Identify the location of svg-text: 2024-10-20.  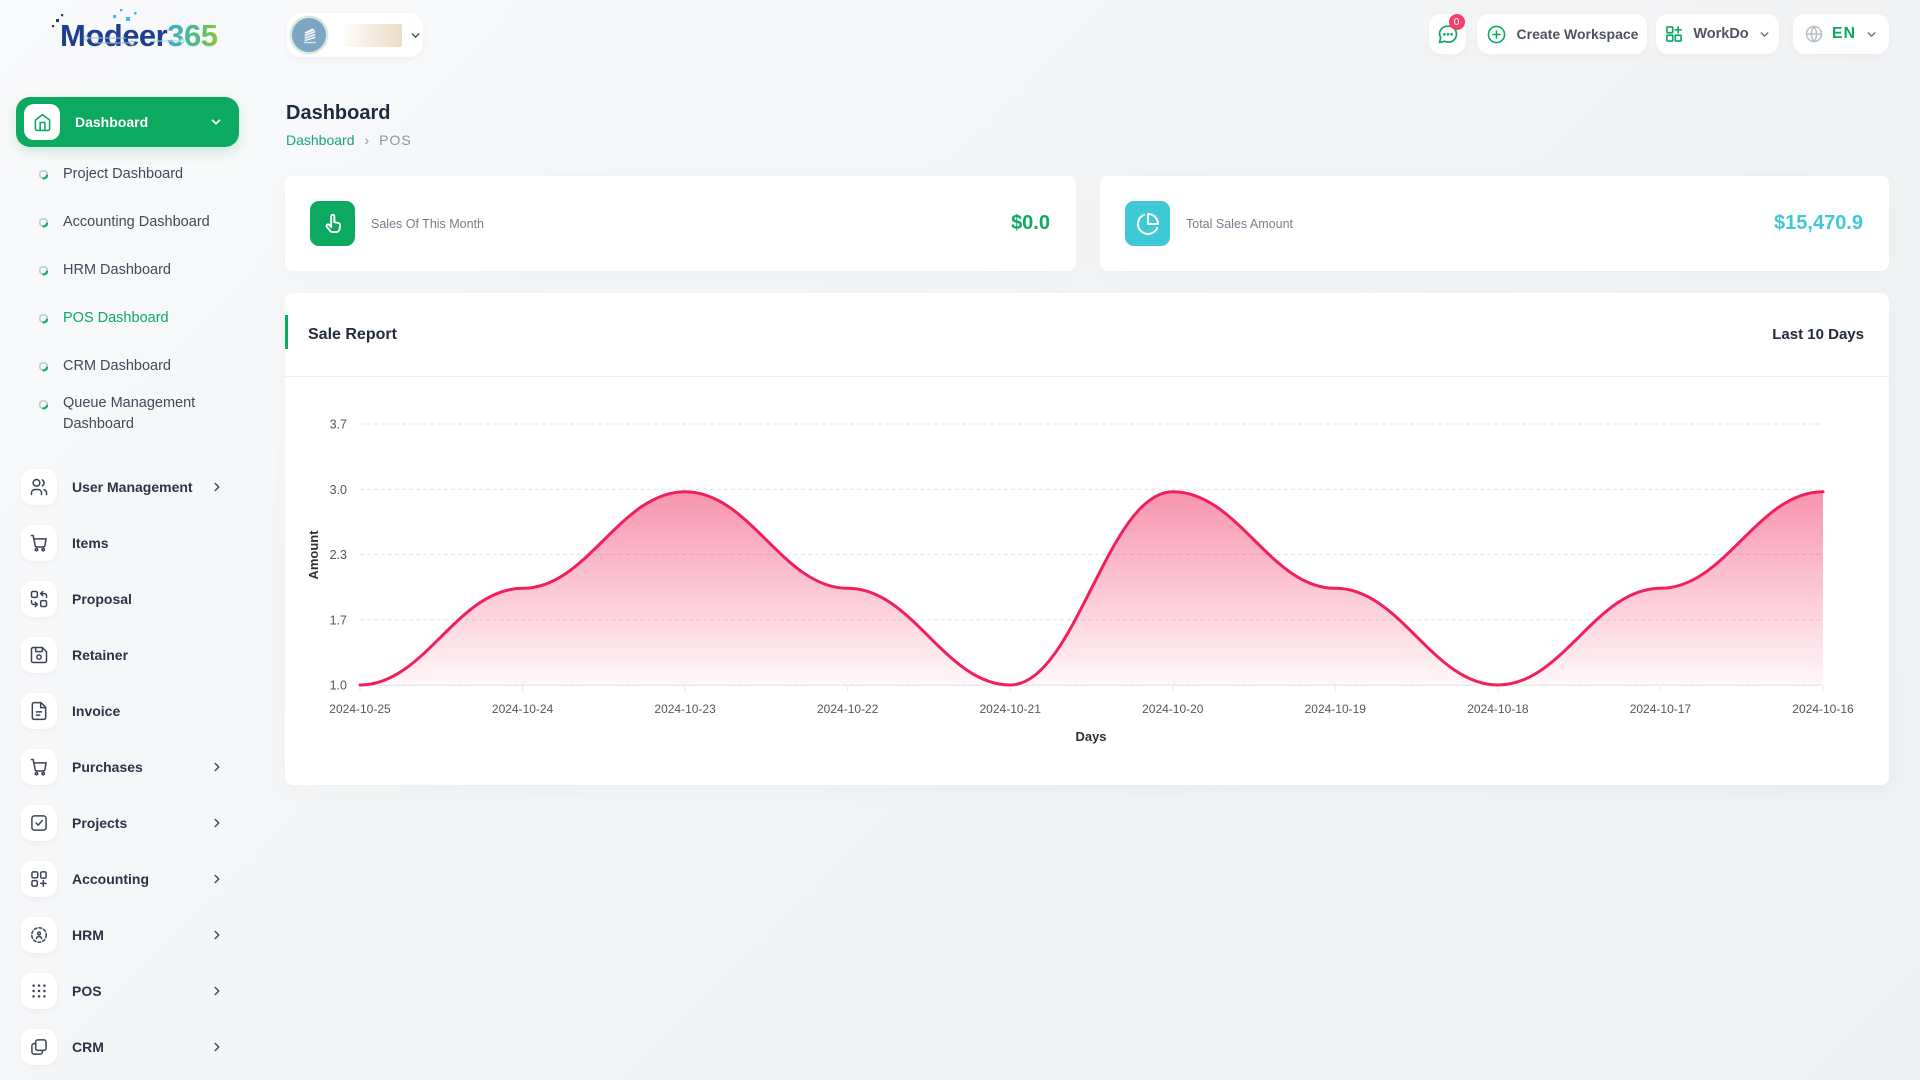
(1173, 709).